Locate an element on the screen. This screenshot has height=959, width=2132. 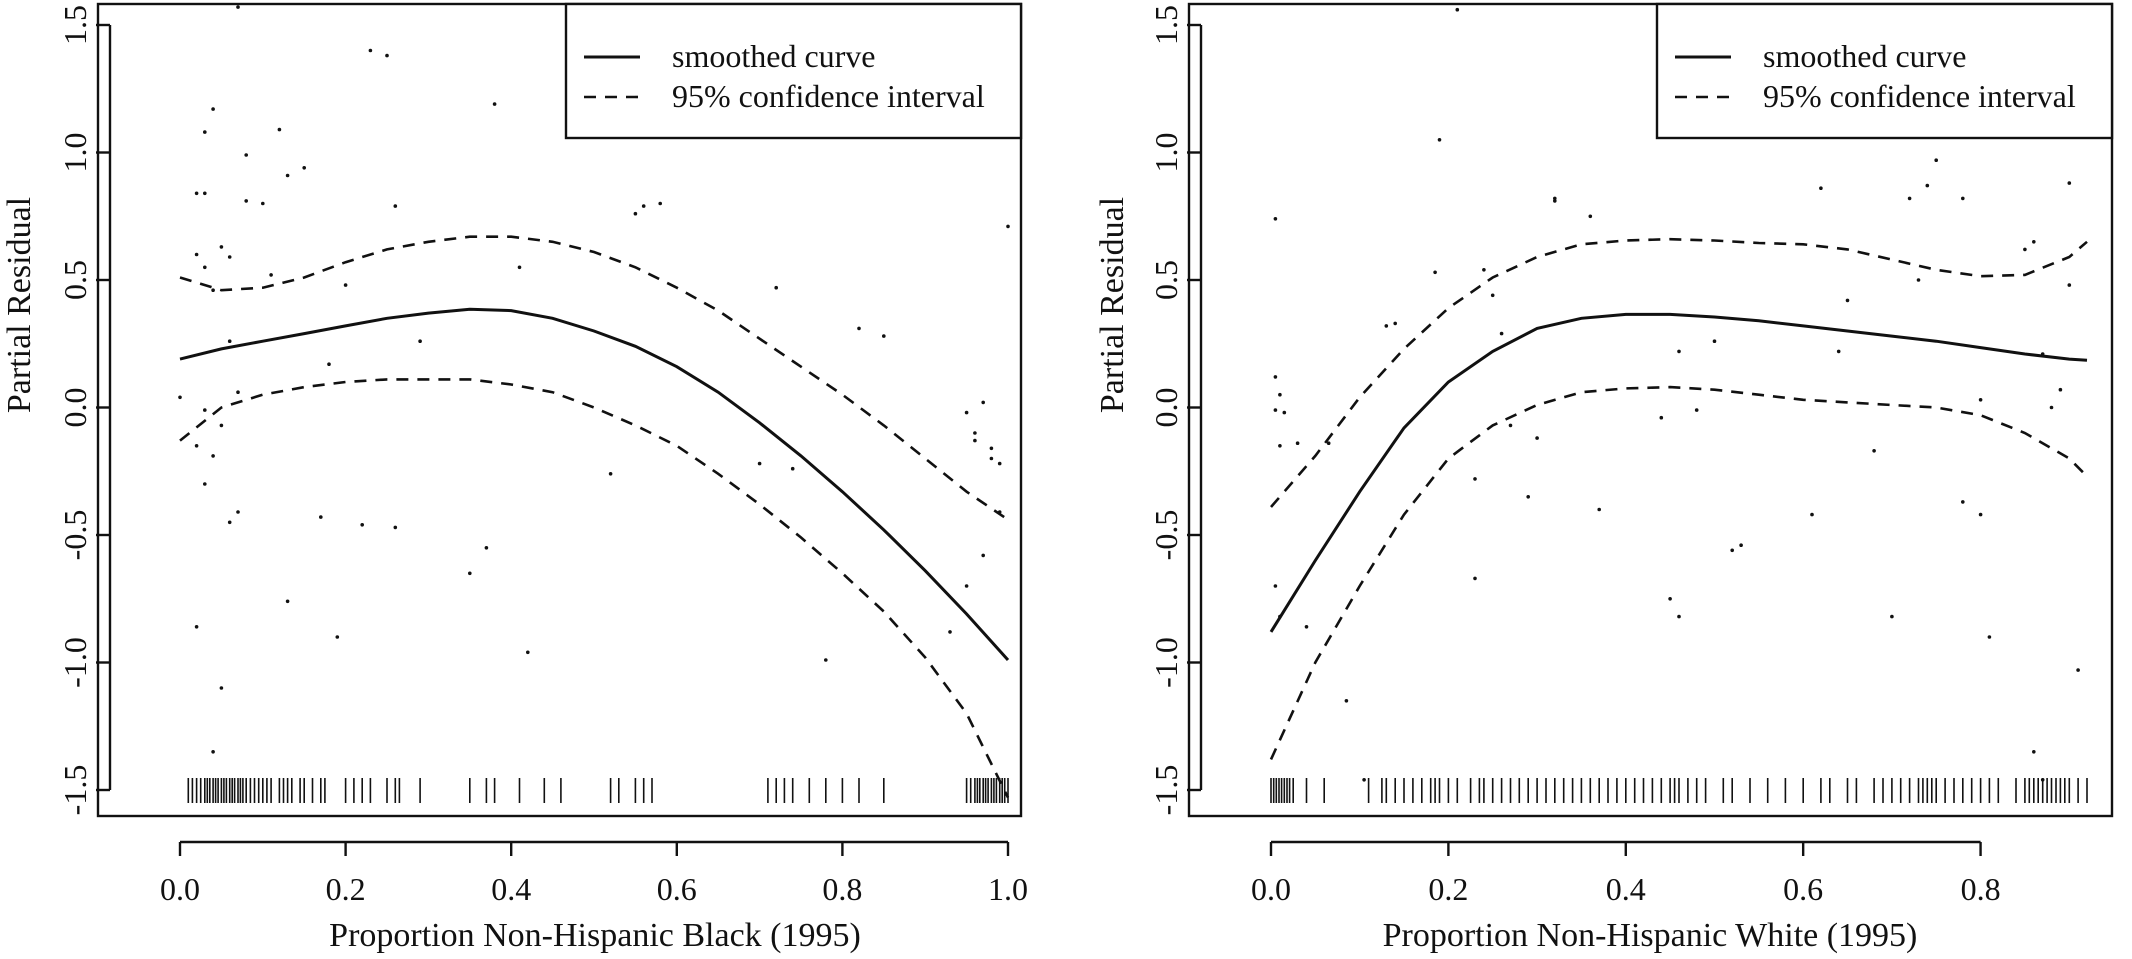
x-tick-label: 1.0 is located at coordinates (1008, 889).